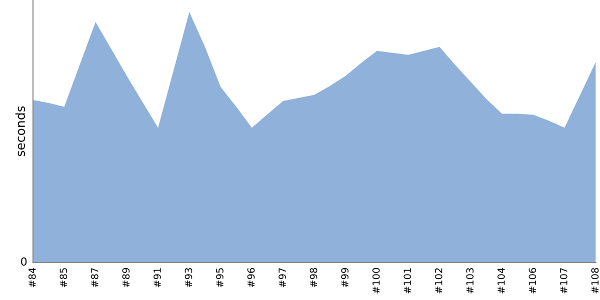  Describe the element at coordinates (376, 281) in the screenshot. I see `x-tick-label: #100` at that location.